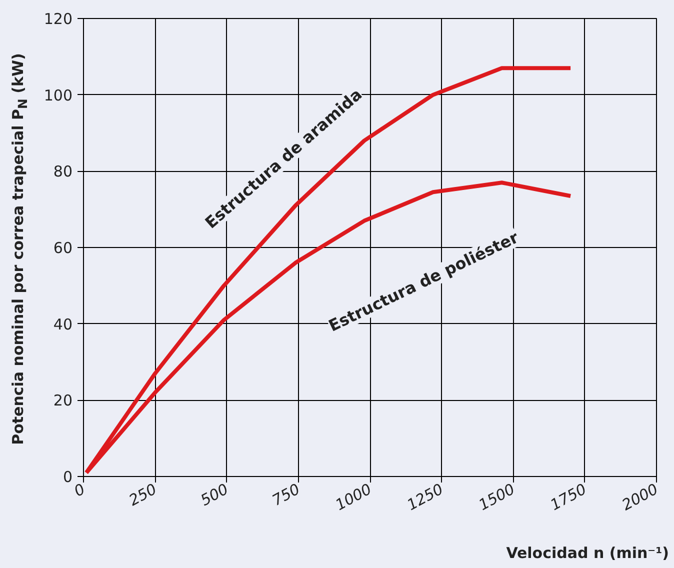 This screenshot has width=674, height=568. Describe the element at coordinates (67, 477) in the screenshot. I see `y-tick-label: 0` at that location.